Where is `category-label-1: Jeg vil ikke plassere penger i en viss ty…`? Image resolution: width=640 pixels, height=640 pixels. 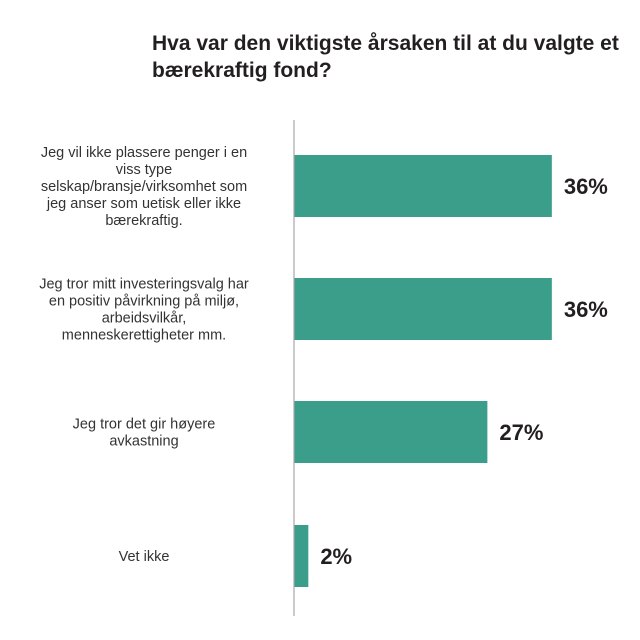 category-label-1: Jeg vil ikke plassere penger i en viss ty… is located at coordinates (144, 187).